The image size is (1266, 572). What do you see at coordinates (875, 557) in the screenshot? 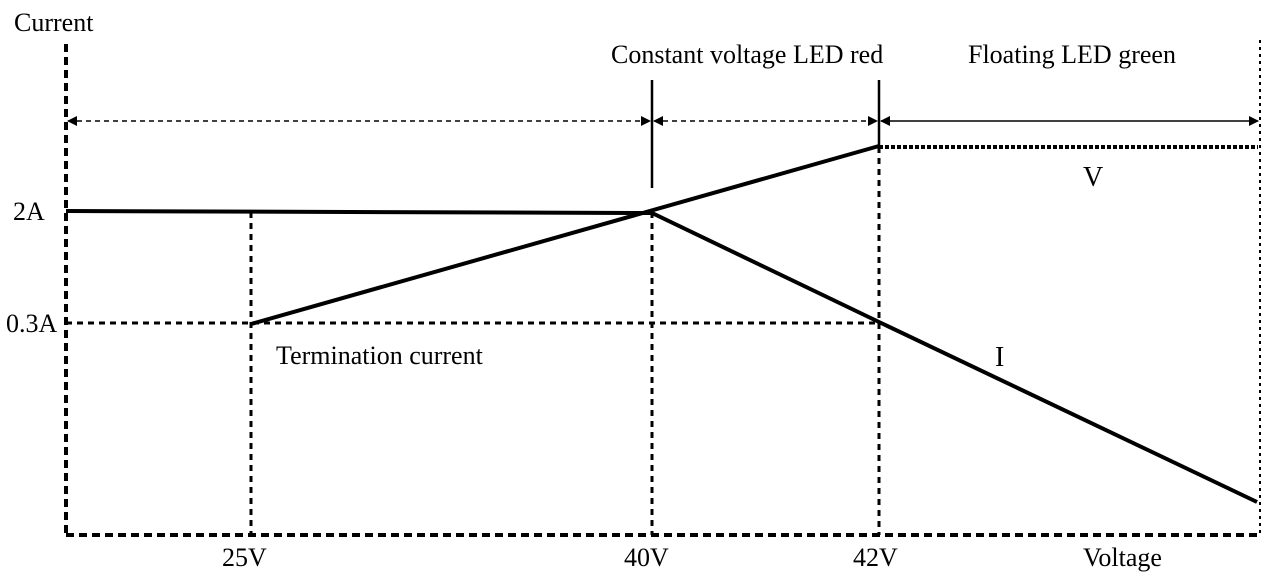
I see `x-tick-label: 42V` at bounding box center [875, 557].